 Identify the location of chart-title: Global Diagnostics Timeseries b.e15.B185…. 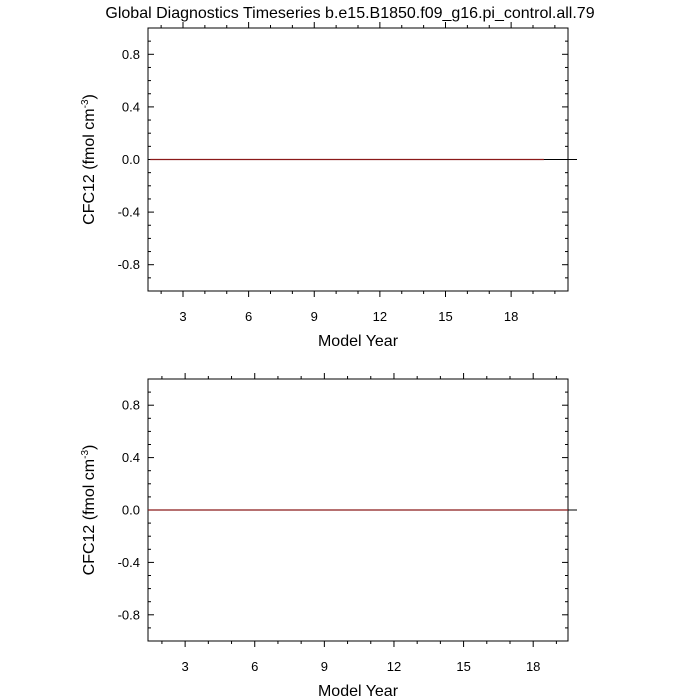
(349, 13).